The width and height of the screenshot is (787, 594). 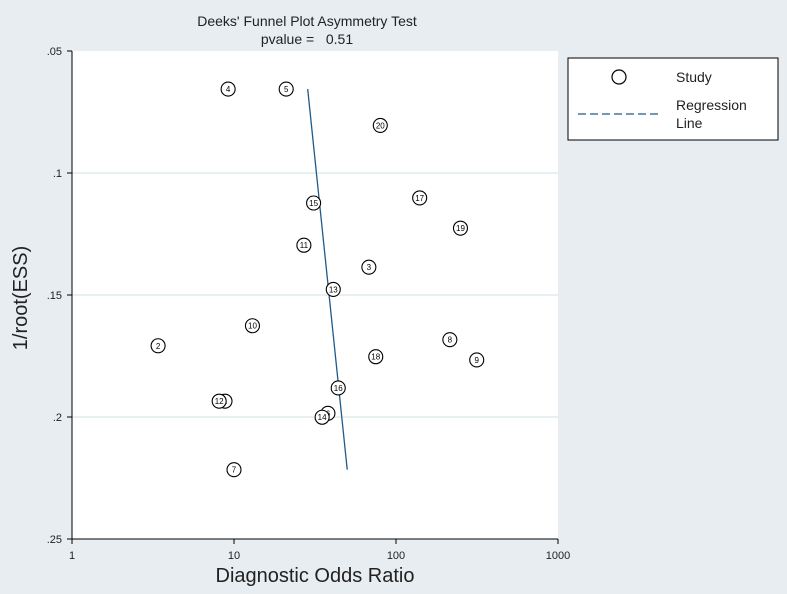 I want to click on study-label: 2, so click(x=158, y=346).